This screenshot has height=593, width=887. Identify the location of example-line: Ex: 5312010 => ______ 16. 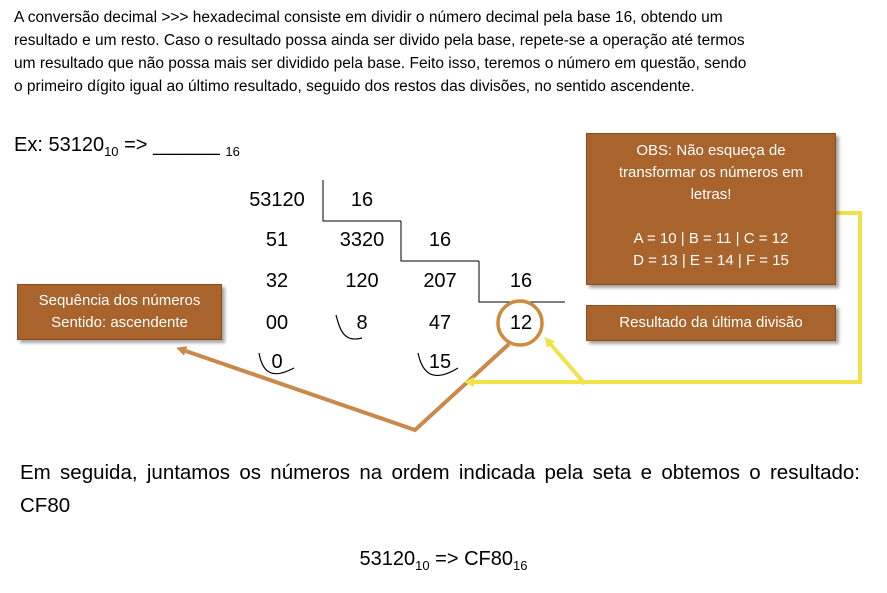
(127, 146).